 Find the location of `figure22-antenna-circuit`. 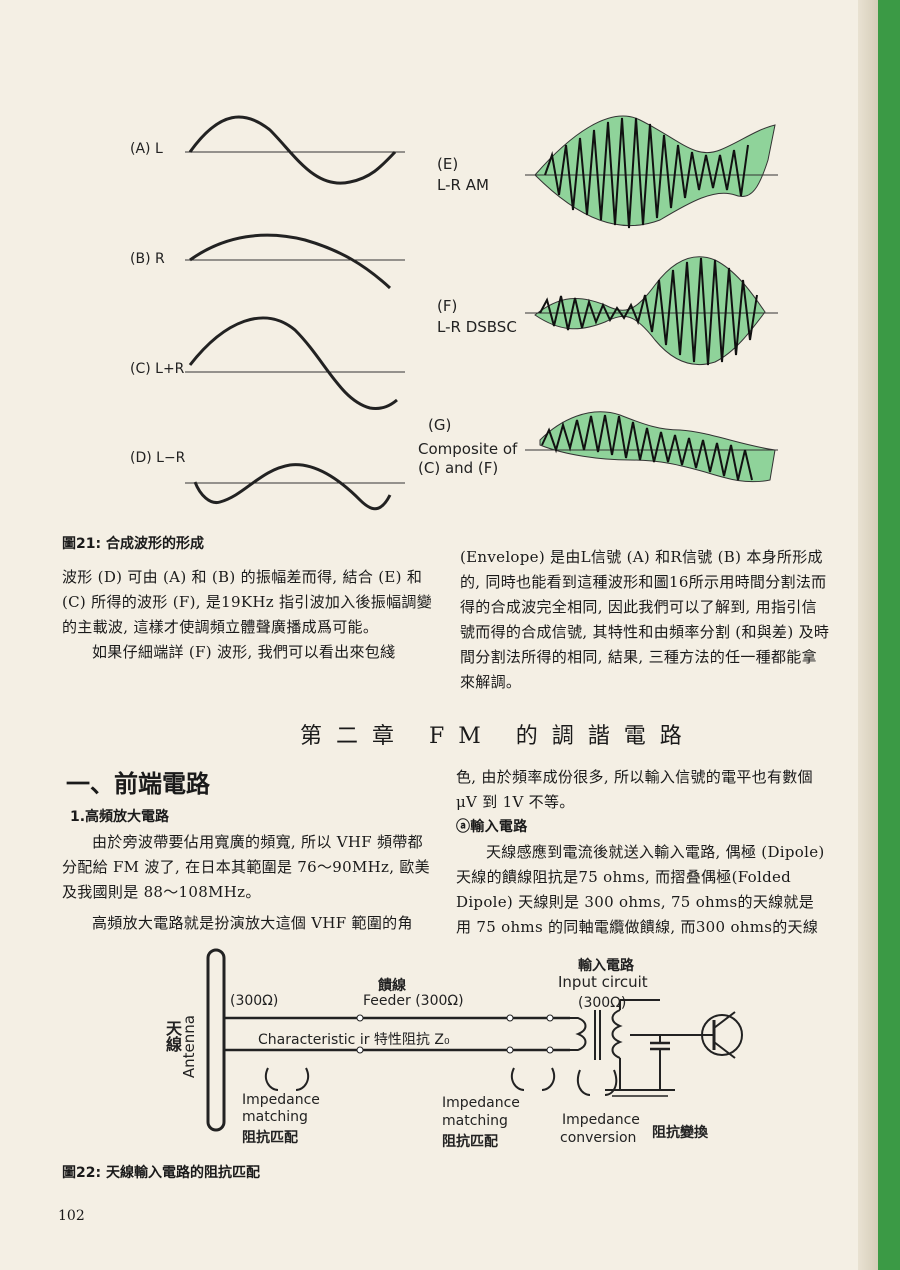

figure22-antenna-circuit is located at coordinates (474, 1040).